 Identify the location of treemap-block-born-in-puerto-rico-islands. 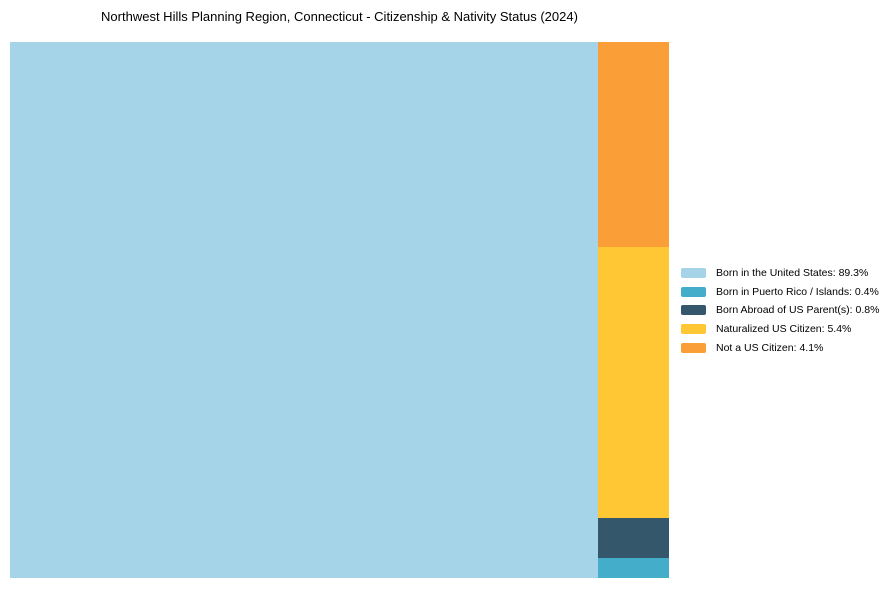
(633, 567).